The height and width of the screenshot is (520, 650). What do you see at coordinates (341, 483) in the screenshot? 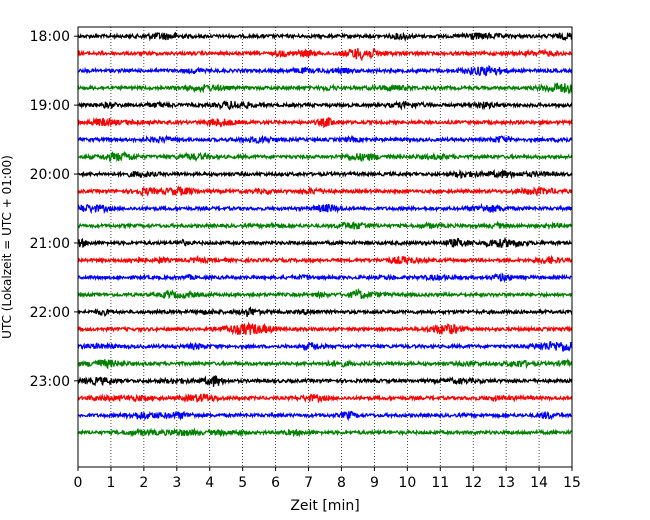
I see `x-tick-label: 8` at bounding box center [341, 483].